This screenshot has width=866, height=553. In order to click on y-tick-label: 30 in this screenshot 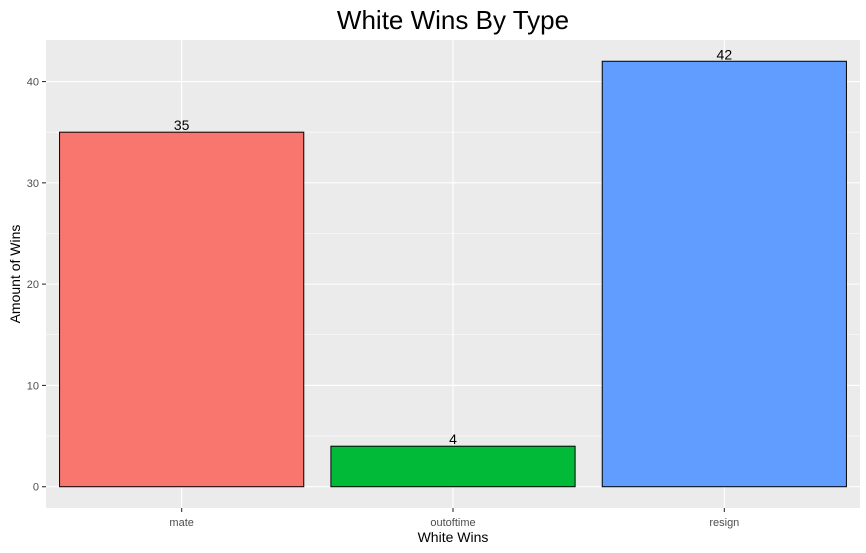, I will do `click(33, 184)`.